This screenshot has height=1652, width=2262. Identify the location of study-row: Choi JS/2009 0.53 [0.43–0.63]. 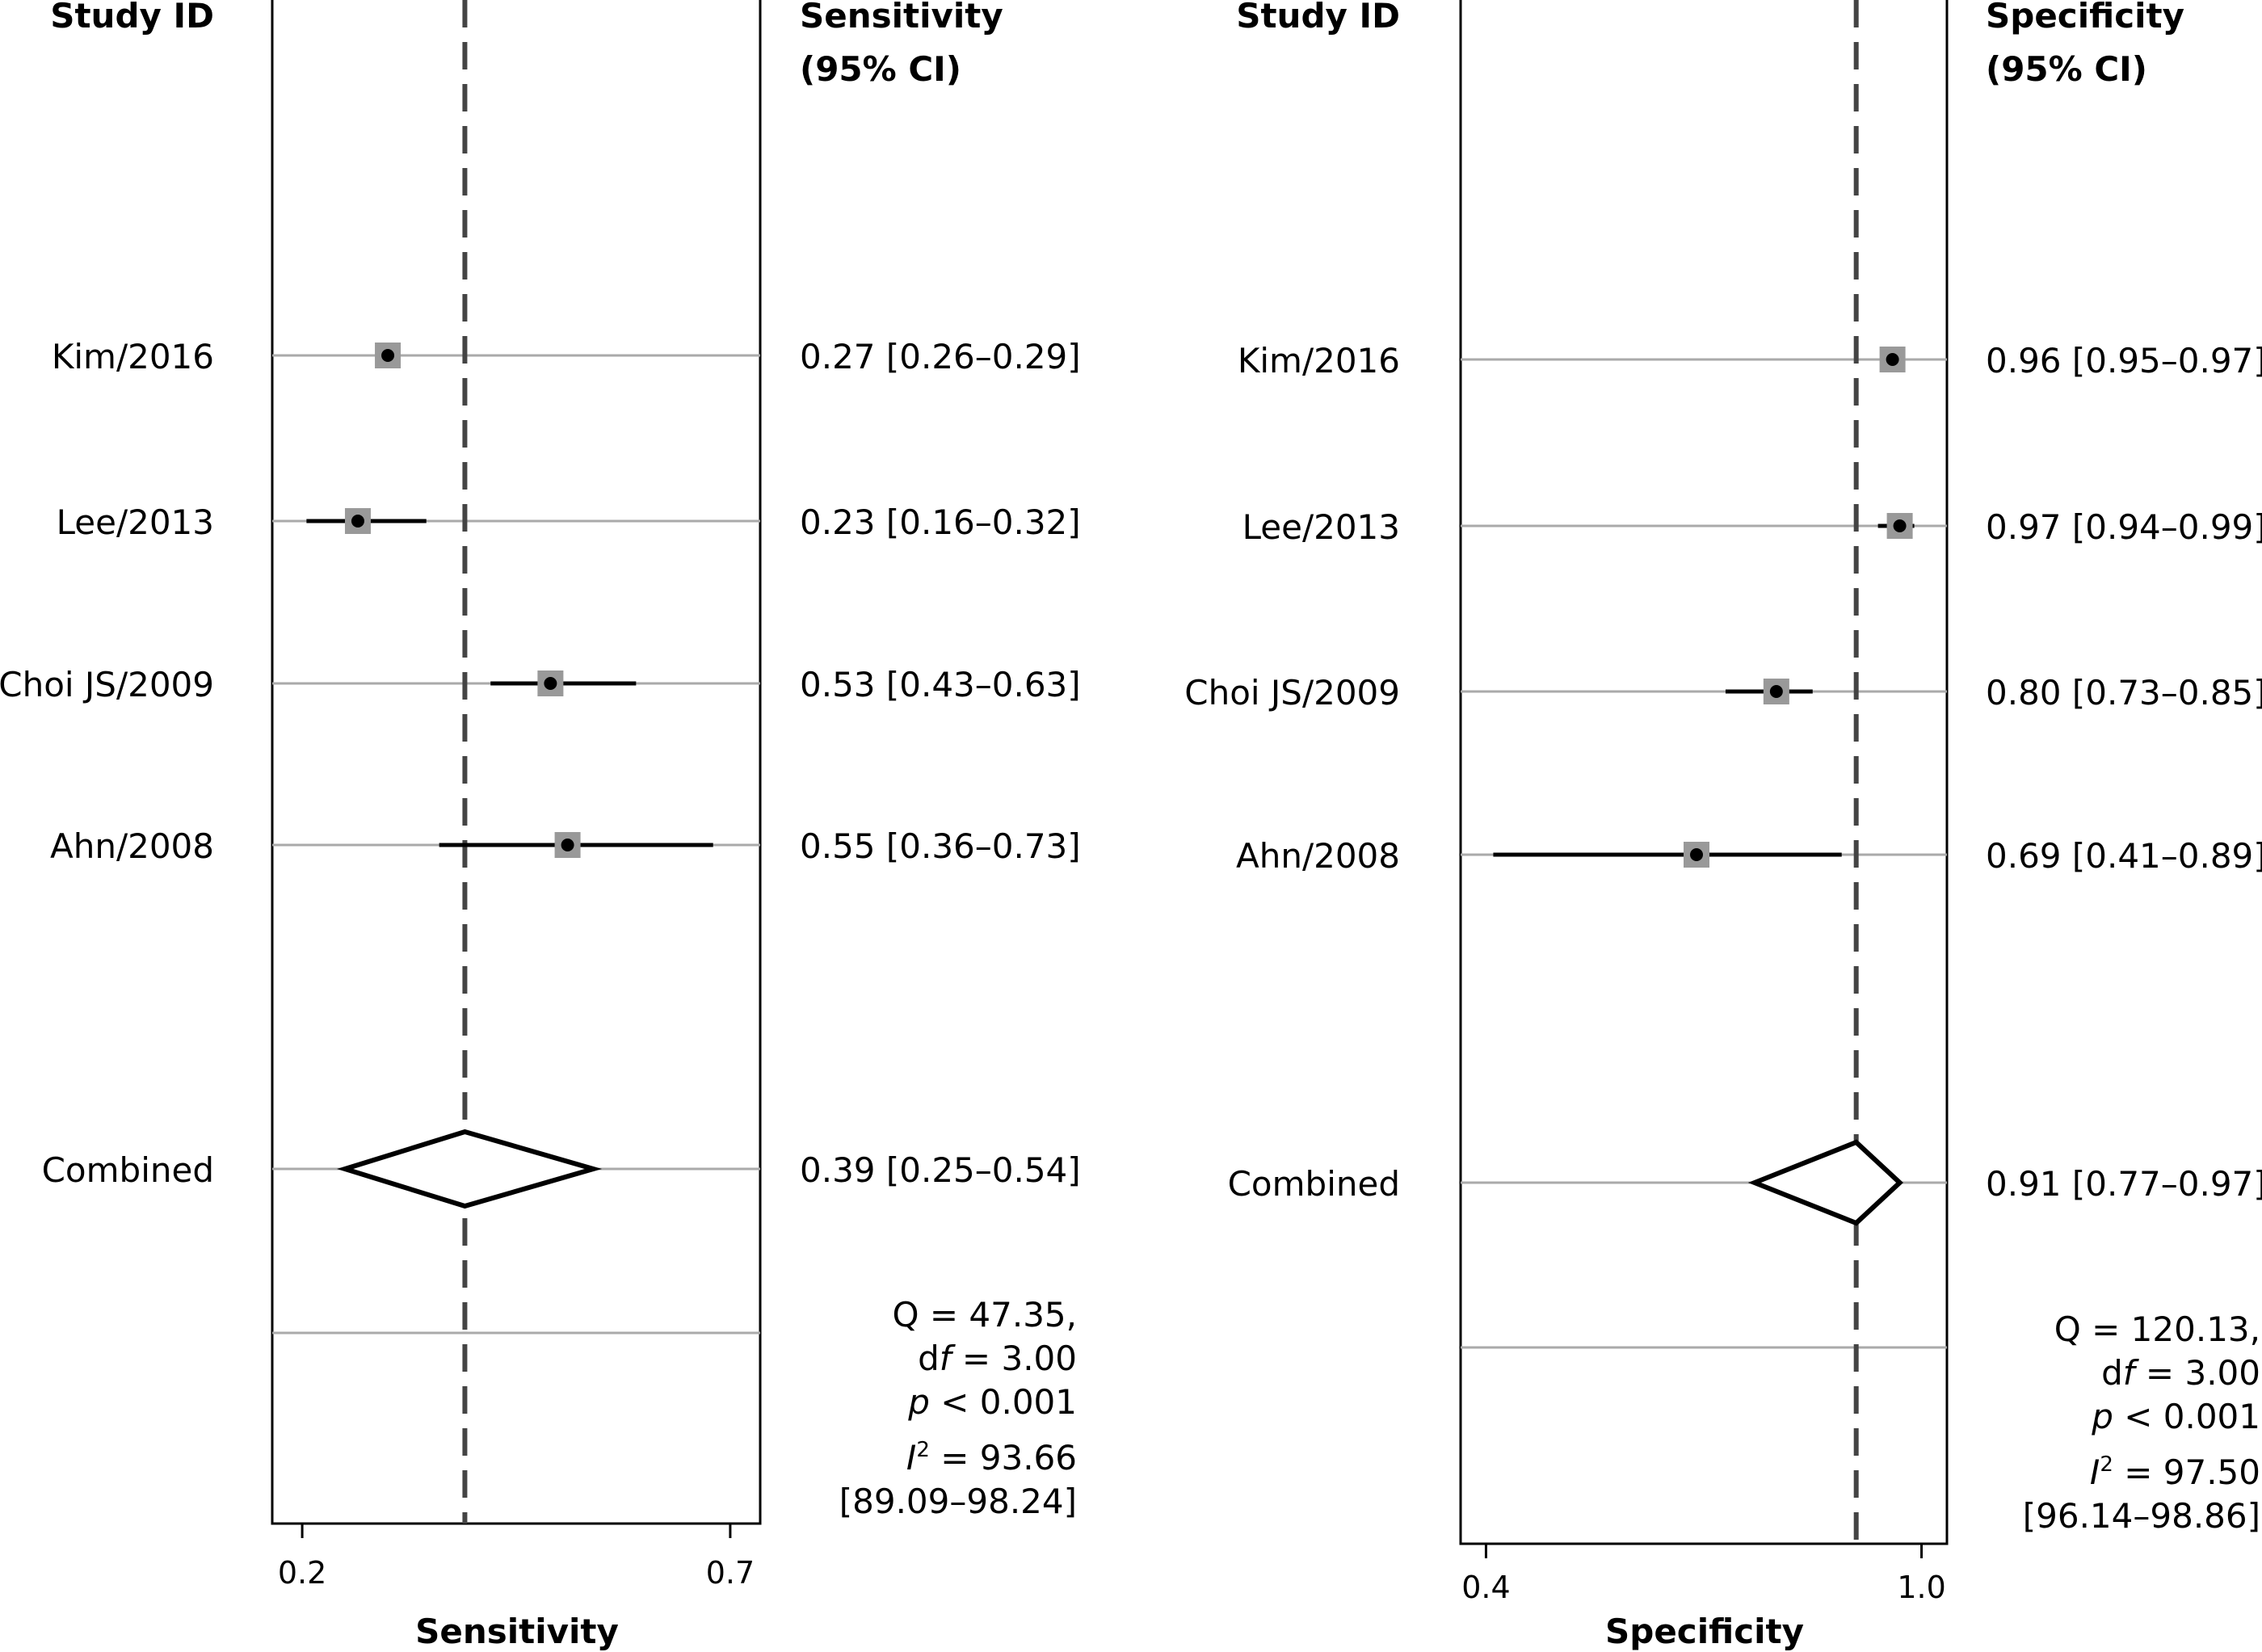
(540, 685).